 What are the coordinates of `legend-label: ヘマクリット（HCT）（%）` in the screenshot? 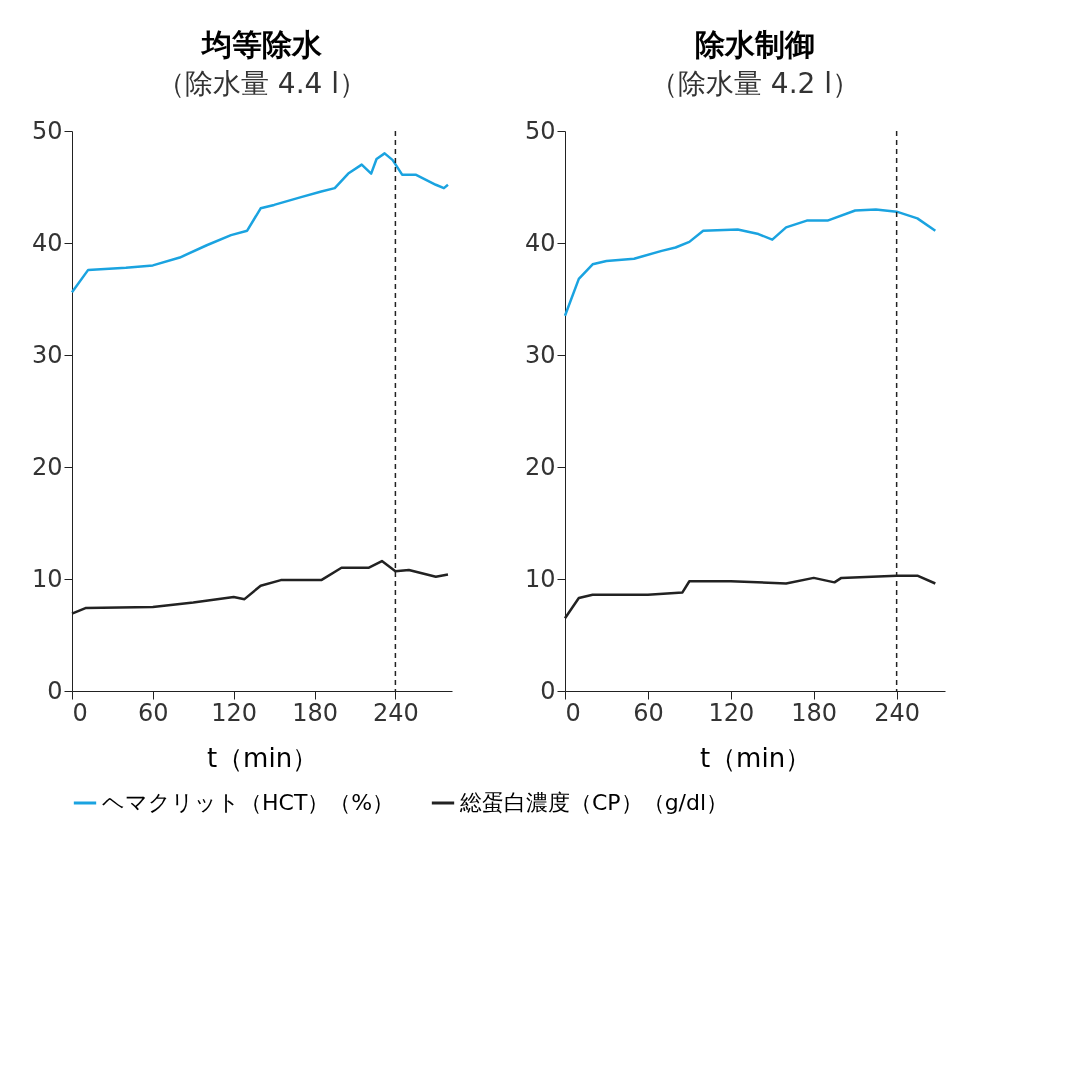 It's located at (248, 802).